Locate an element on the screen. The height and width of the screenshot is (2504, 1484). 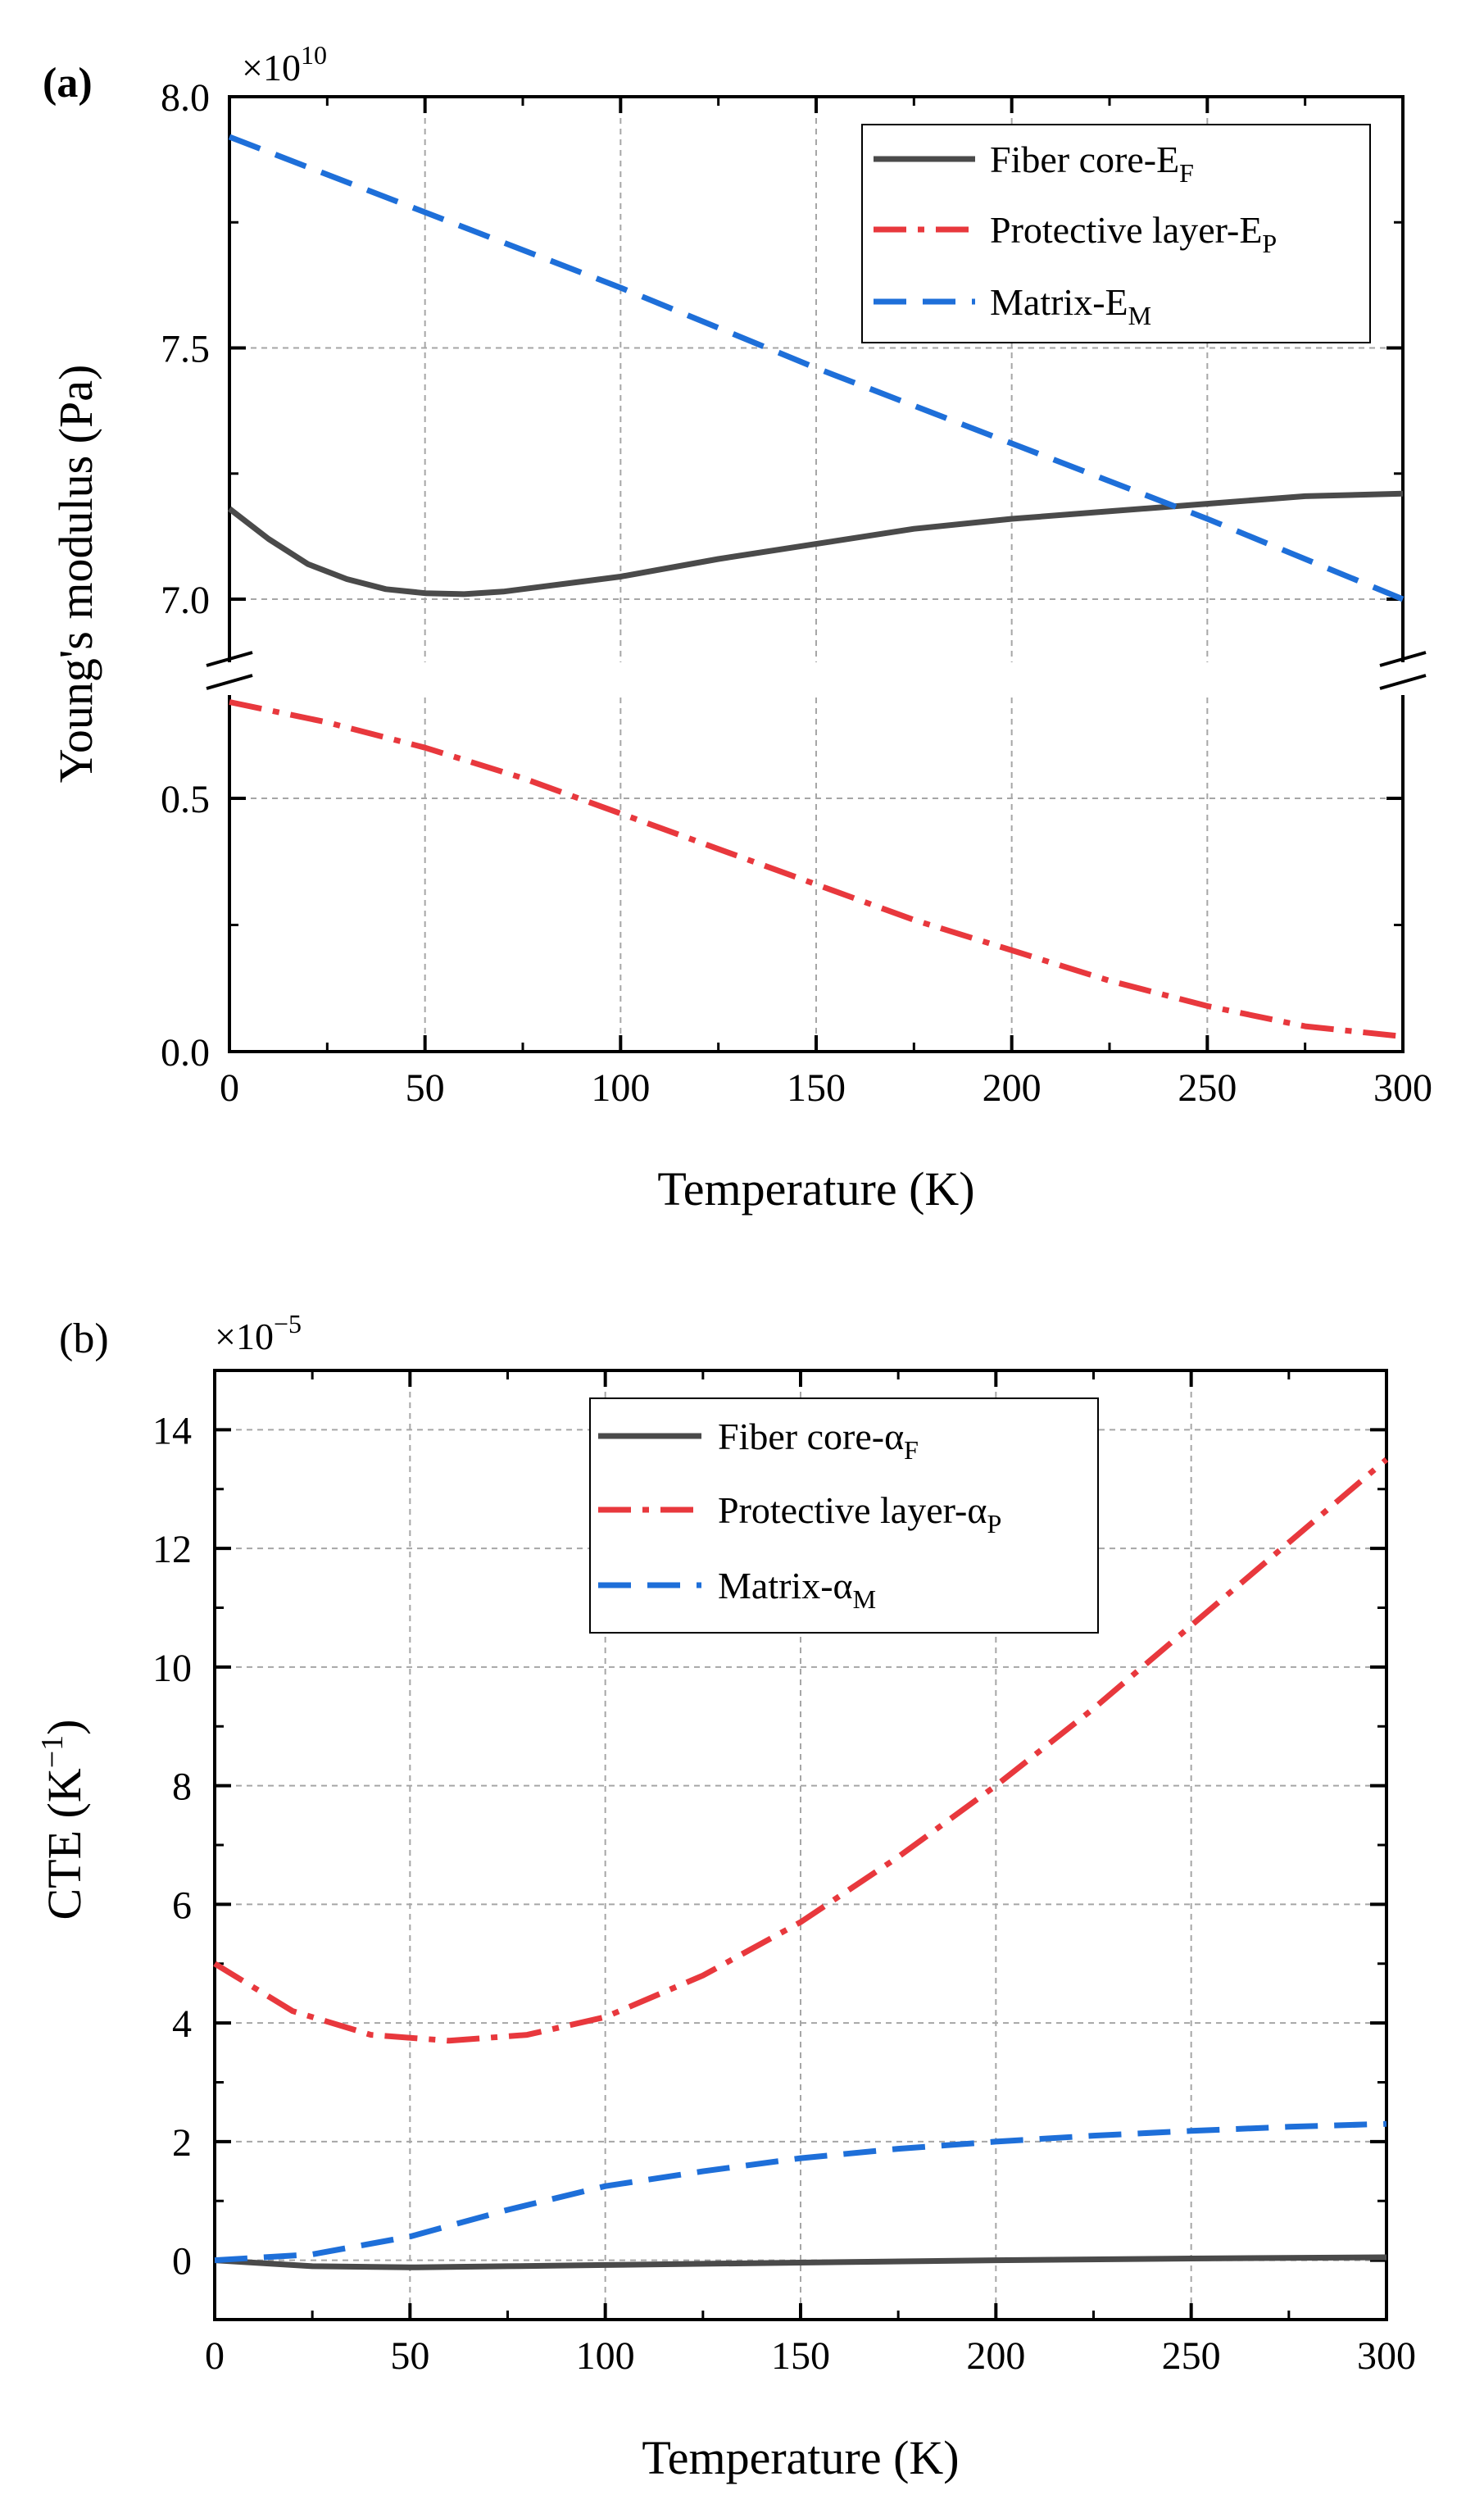
y-axis-label-b: CTE (K−1) is located at coordinates (63, 1820).